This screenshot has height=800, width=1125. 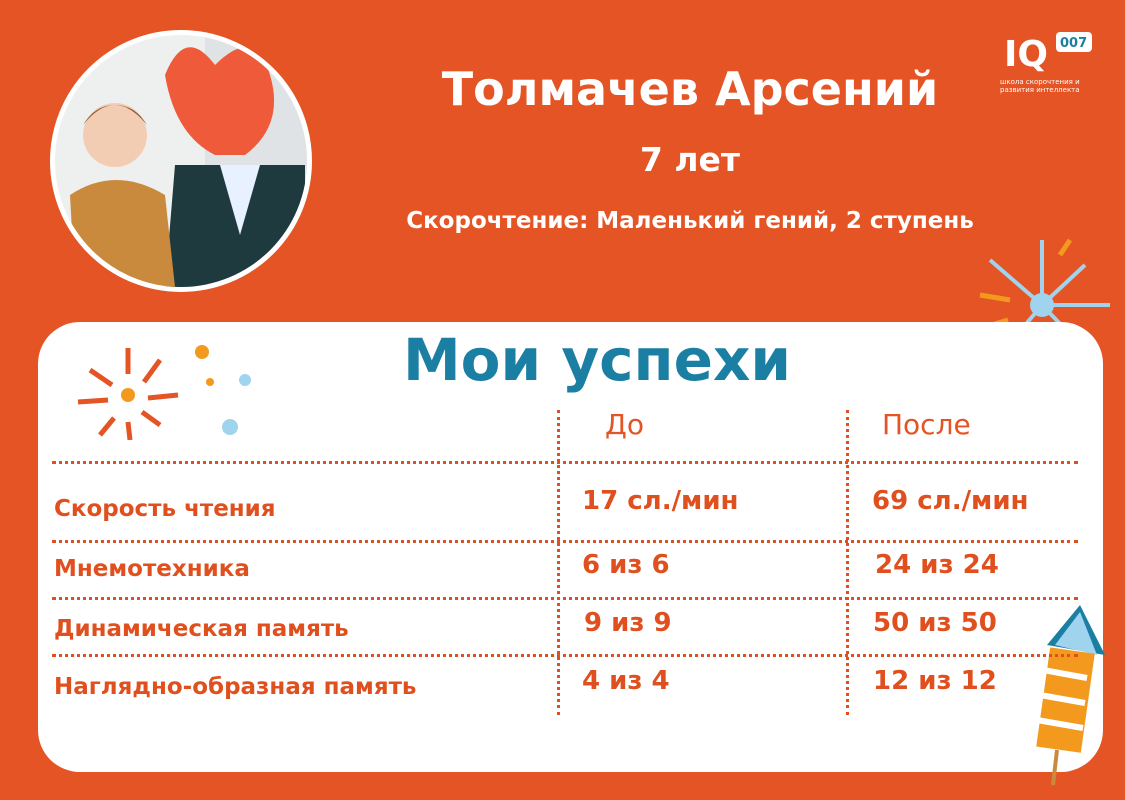 I want to click on value-after: 12 из 12, so click(x=935, y=681).